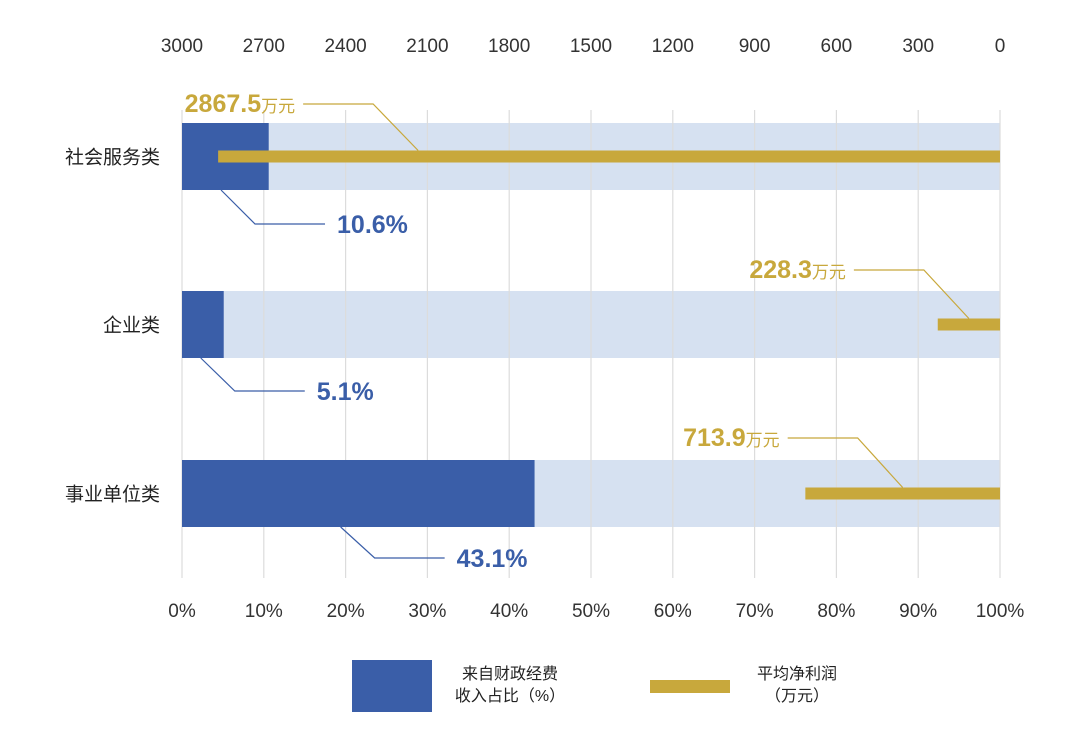 The width and height of the screenshot is (1080, 743). I want to click on bottom-axis-tick-label: 0%, so click(182, 611).